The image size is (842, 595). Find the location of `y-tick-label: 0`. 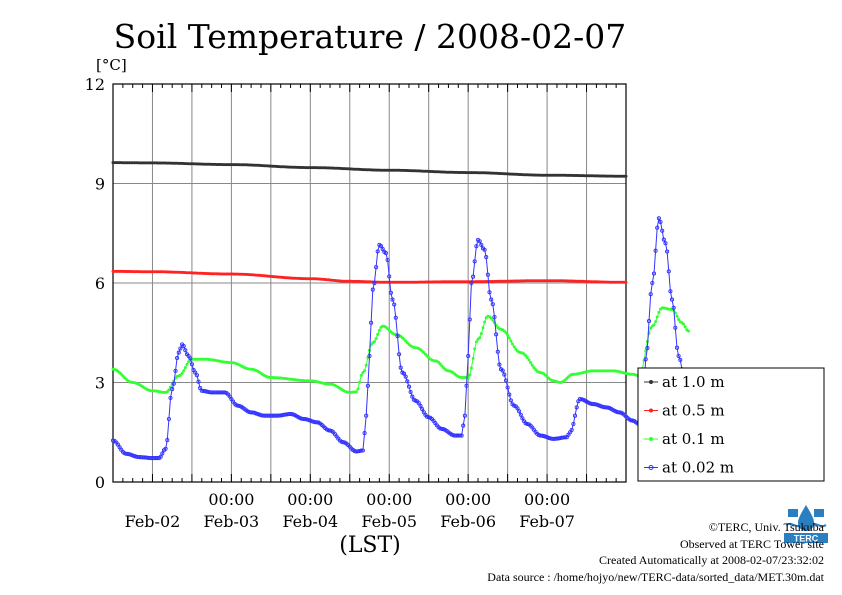

y-tick-label: 0 is located at coordinates (100, 482).